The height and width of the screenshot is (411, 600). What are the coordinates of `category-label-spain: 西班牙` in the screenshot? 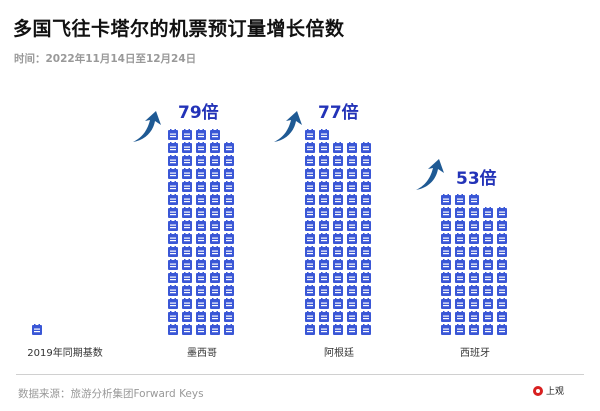 It's located at (475, 353).